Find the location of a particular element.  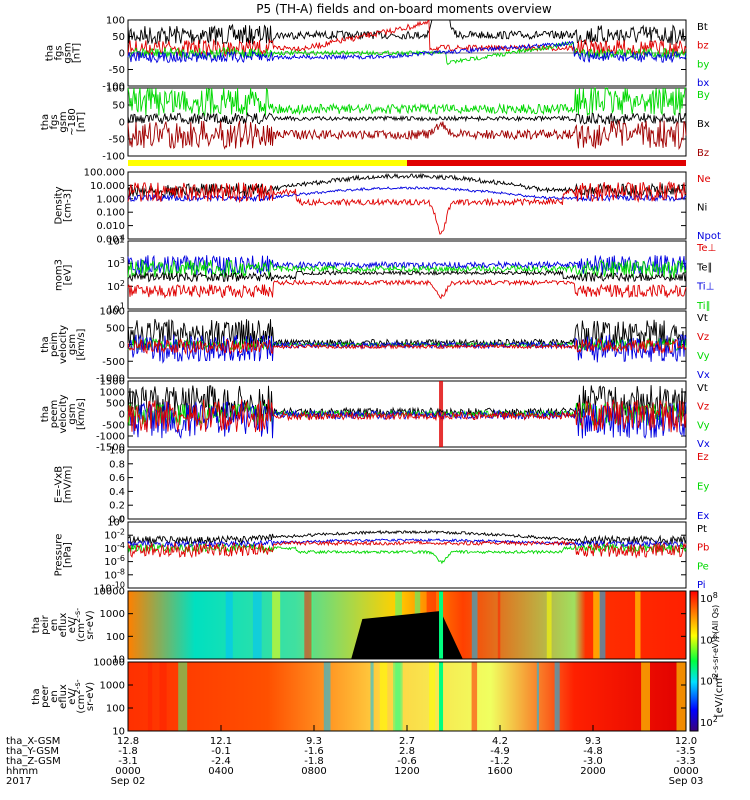

ytick-label: 10⁻⁸ is located at coordinates (114, 574).